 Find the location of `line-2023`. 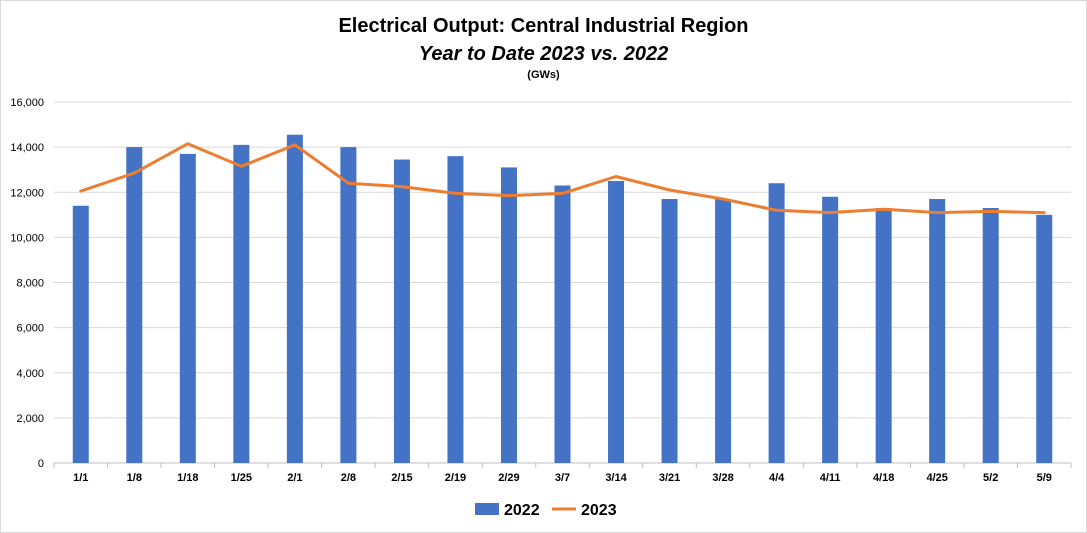

line-2023 is located at coordinates (562, 178).